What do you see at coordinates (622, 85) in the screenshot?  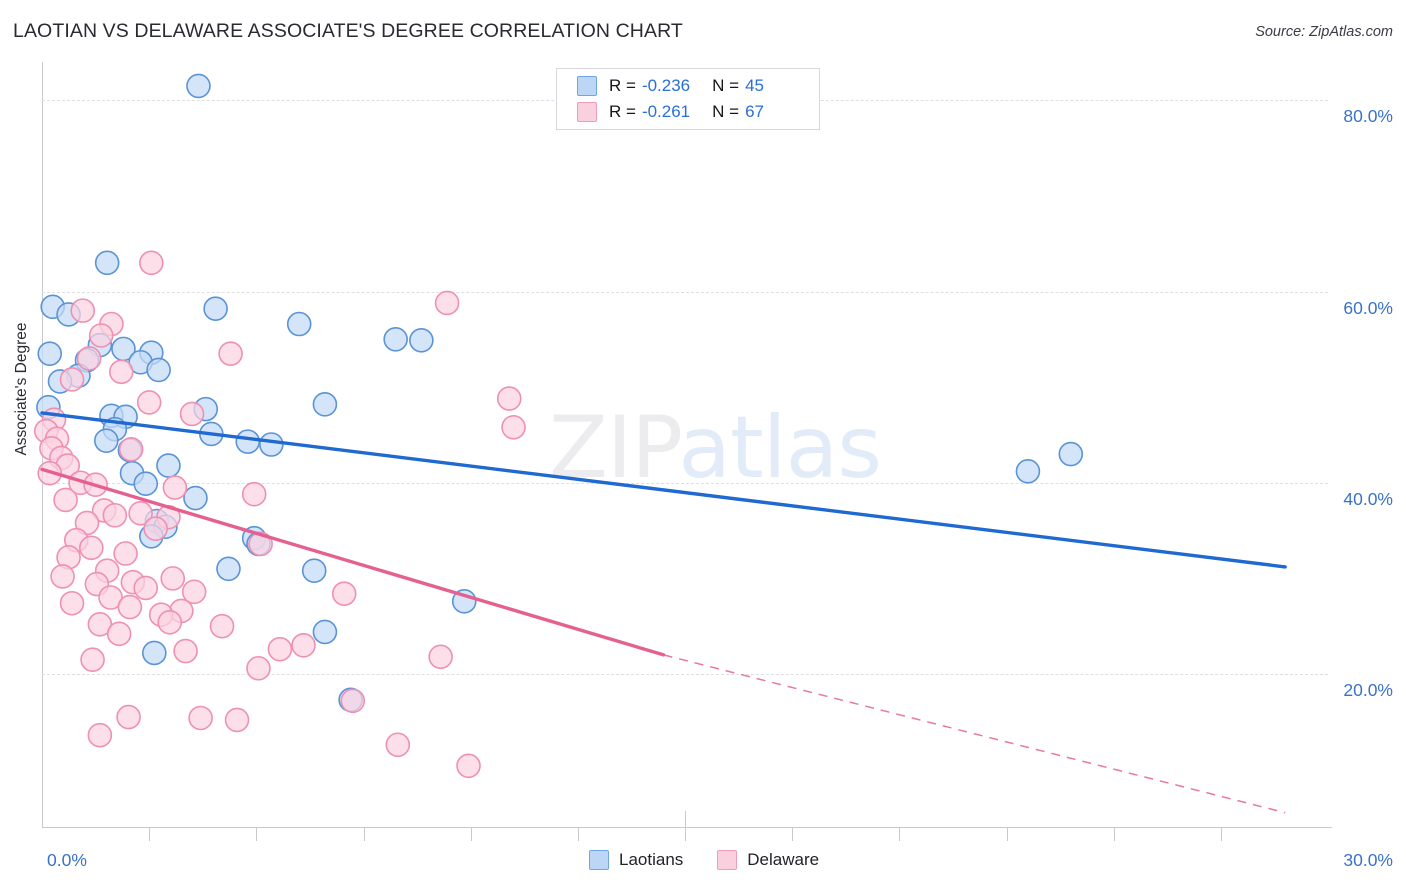 I see `stats-r-key-laotians: R =` at bounding box center [622, 85].